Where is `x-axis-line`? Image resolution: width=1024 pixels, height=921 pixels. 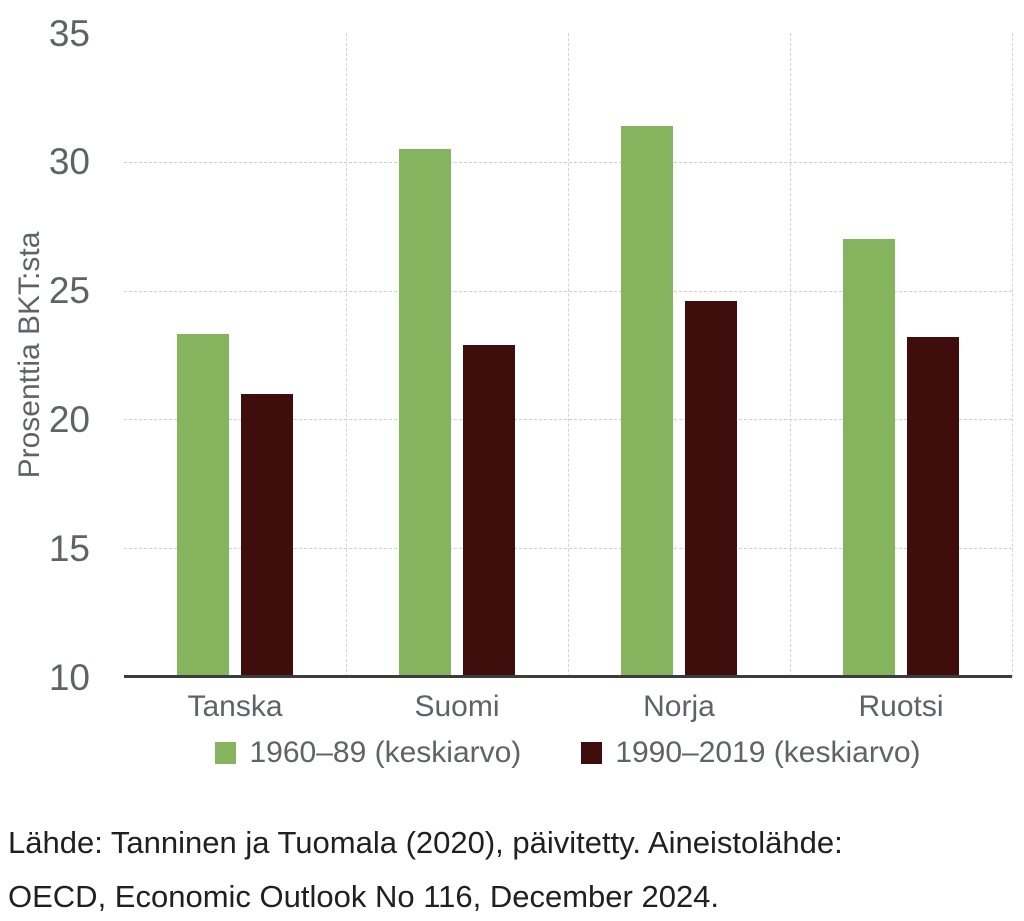 x-axis-line is located at coordinates (568, 676).